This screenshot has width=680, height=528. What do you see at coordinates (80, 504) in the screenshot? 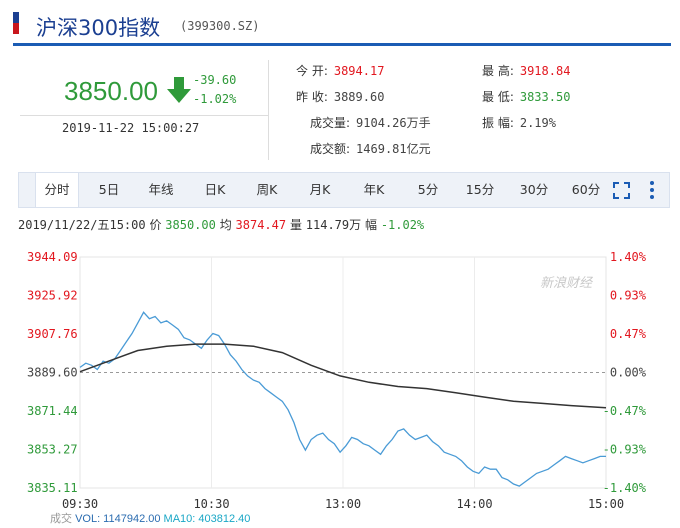
I see `x-tick-label: 09:30` at bounding box center [80, 504].